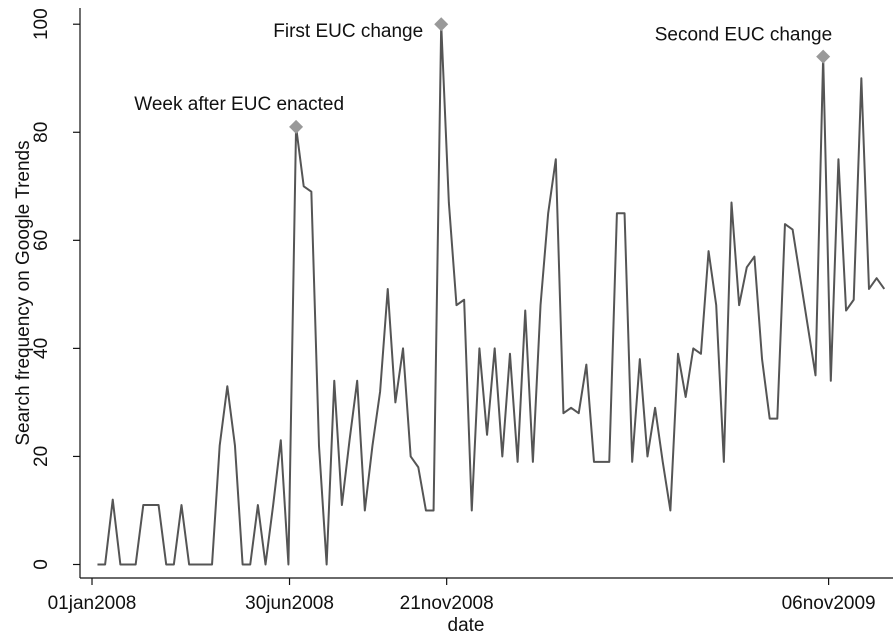 Image resolution: width=894 pixels, height=638 pixels. I want to click on annotation-label: Week after EUC enacted, so click(239, 104).